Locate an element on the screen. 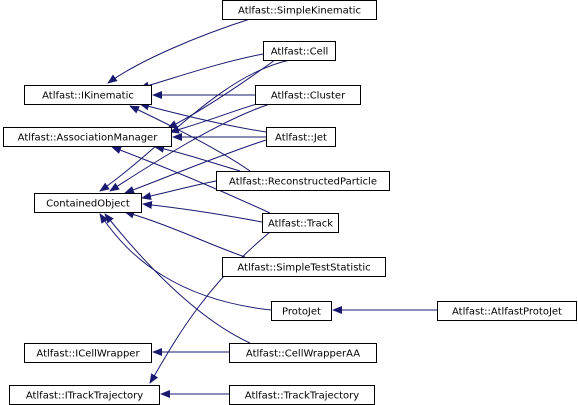 This screenshot has width=578, height=405. class-node-simplekinematic: Atlfast::SimpleKinematic is located at coordinates (299, 10).